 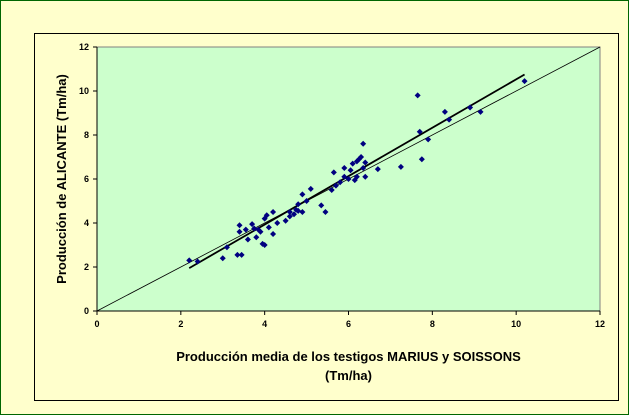 I want to click on x-tick-label: 2, so click(x=180, y=324).